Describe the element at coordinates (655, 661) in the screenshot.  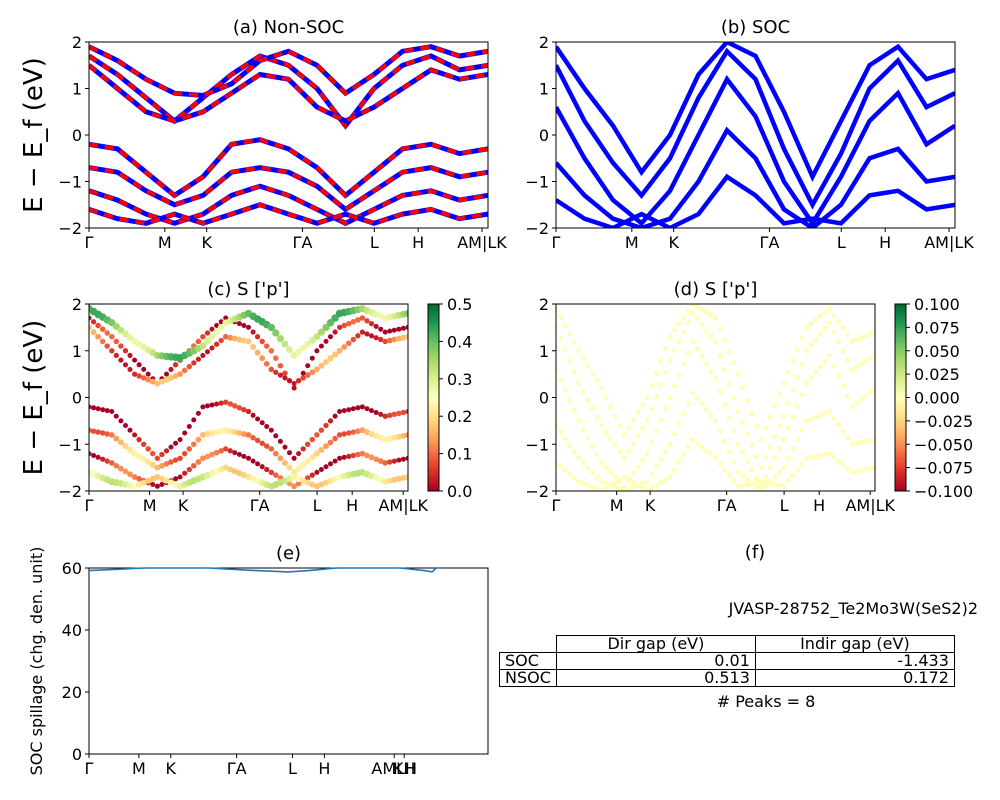
I see `cell-soc-dir: 0.01` at that location.